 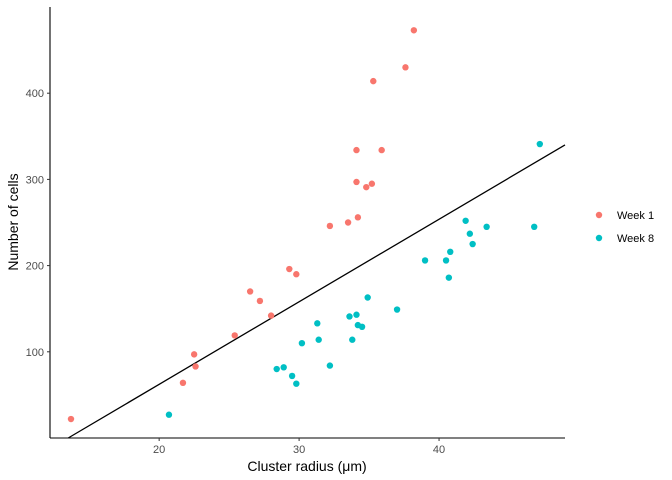 I want to click on legend: Week 1 Week 8, so click(x=624, y=227).